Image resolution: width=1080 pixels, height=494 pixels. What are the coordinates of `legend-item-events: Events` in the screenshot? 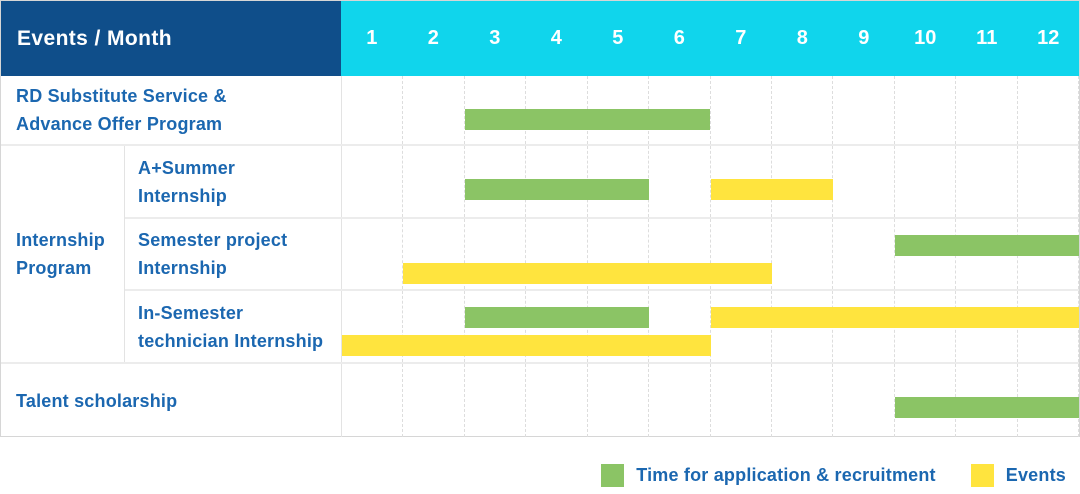 It's located at (1018, 475).